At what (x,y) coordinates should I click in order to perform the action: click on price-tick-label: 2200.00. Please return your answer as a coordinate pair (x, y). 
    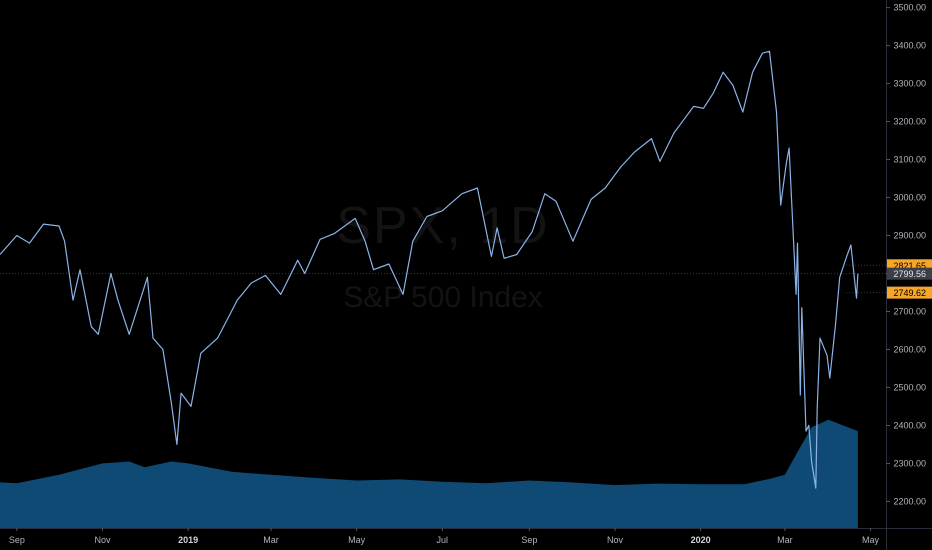
    Looking at the image, I should click on (909, 501).